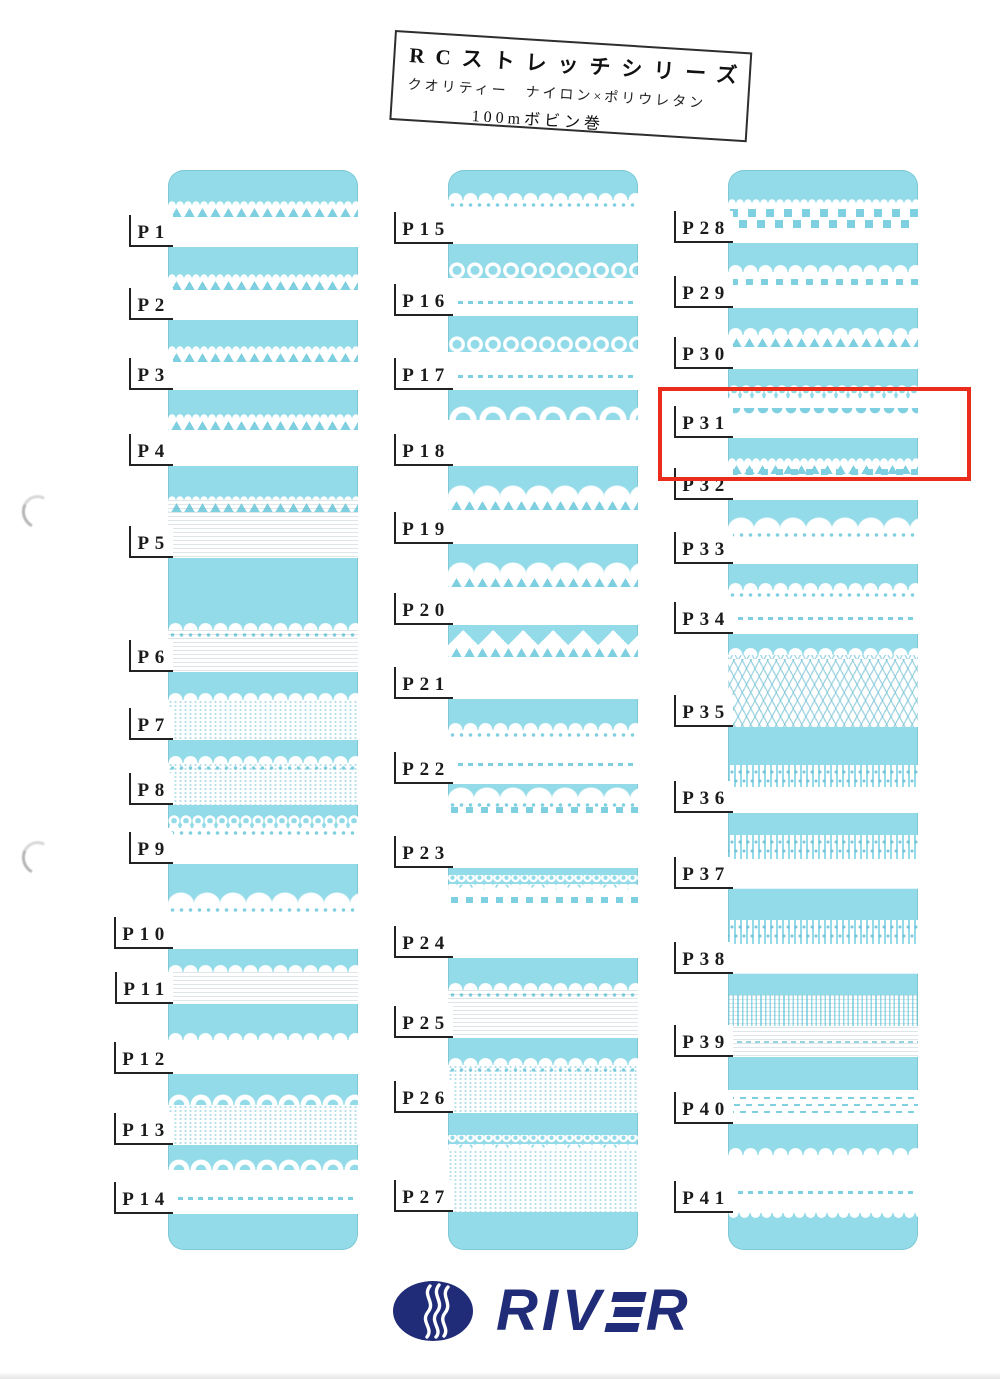  I want to click on sample-label-text: P37, so click(706, 875).